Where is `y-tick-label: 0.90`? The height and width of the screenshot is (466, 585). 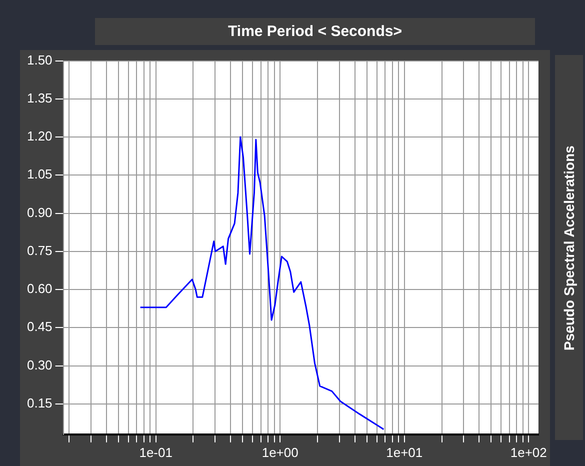
y-tick-label: 0.90 is located at coordinates (39, 212).